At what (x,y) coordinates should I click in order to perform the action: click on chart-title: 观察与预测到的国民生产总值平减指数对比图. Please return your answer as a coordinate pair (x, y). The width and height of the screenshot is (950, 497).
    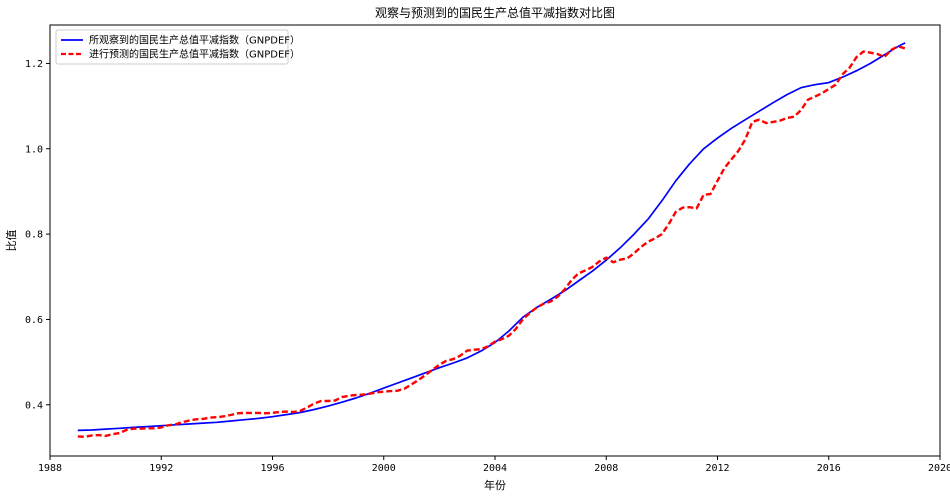
    Looking at the image, I should click on (495, 12).